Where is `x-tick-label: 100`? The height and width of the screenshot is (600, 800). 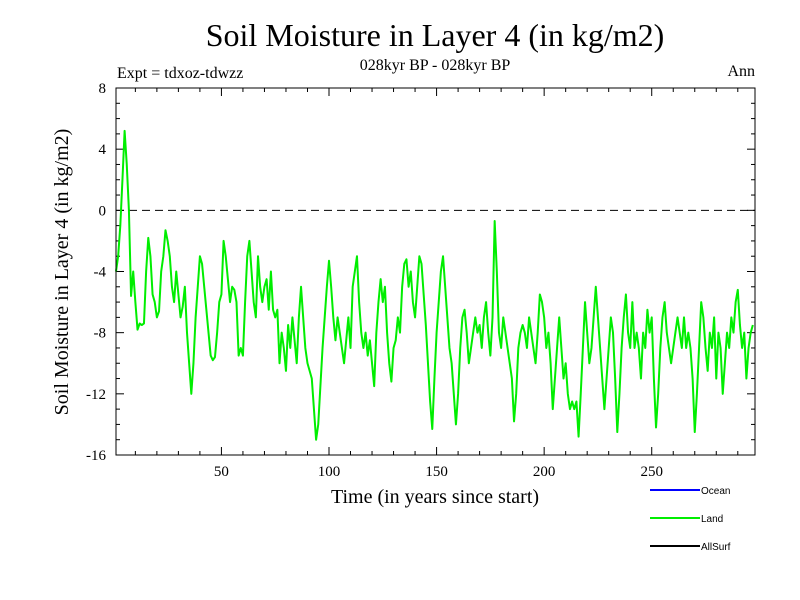
x-tick-label: 100 is located at coordinates (329, 472).